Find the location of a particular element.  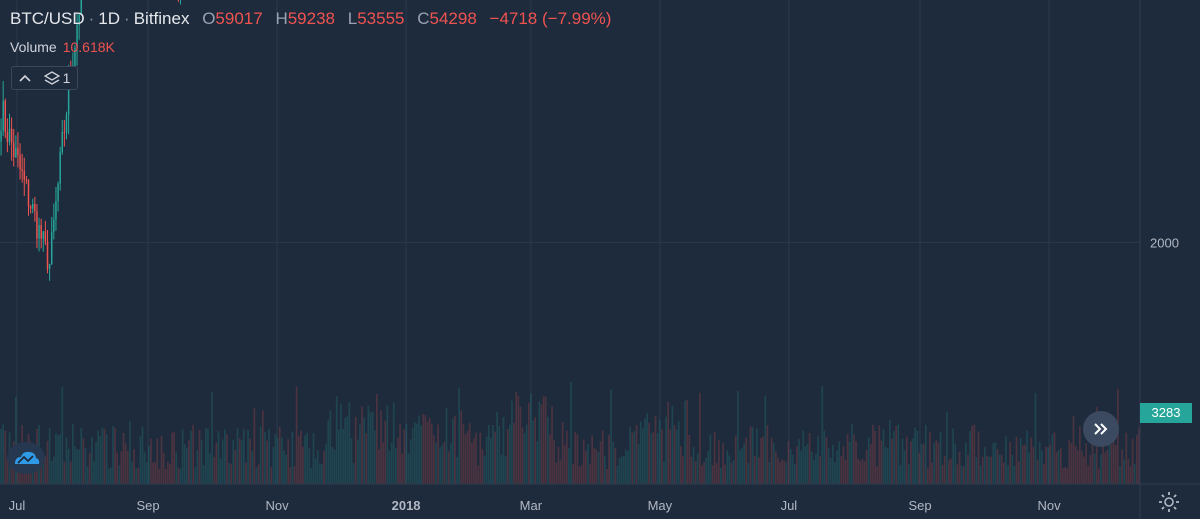

symbol-name: BTC/USD is located at coordinates (47, 18).